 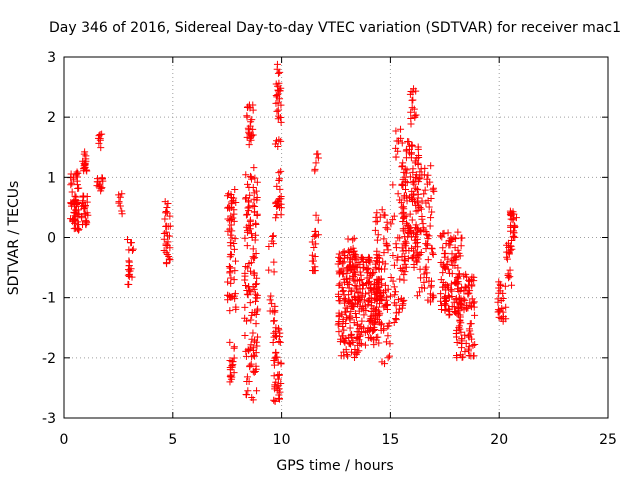 I want to click on y-axis-label: SDTVAR / TECUs, so click(x=14, y=238).